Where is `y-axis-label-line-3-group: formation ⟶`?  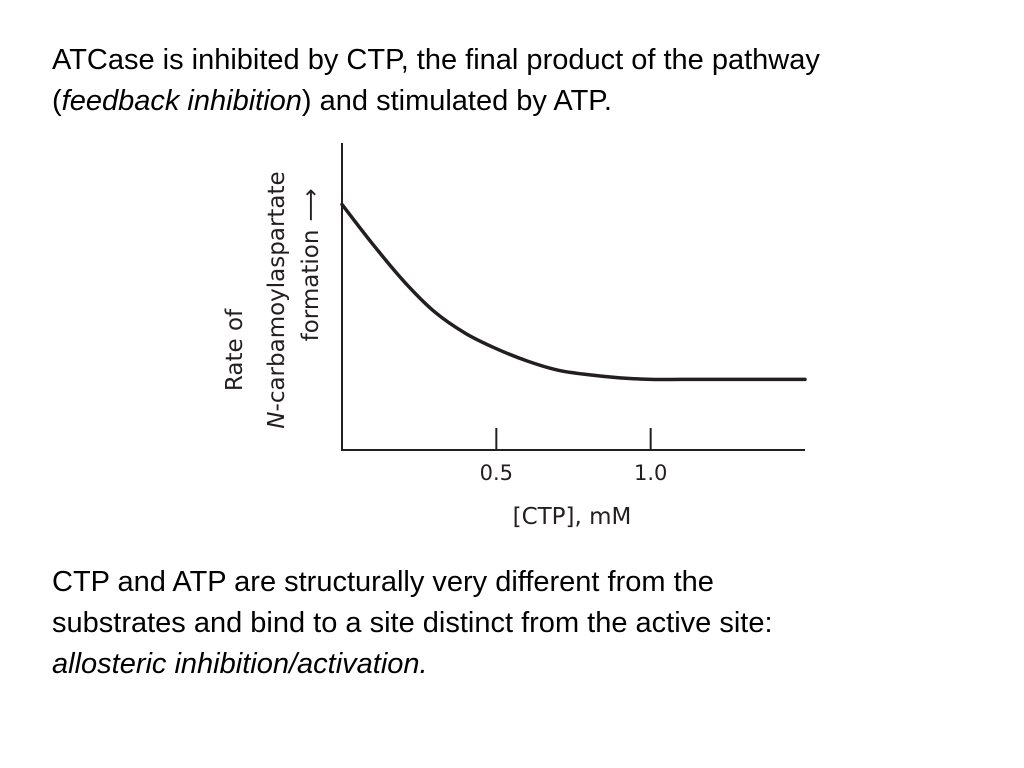 y-axis-label-line-3-group: formation ⟶ is located at coordinates (311, 265).